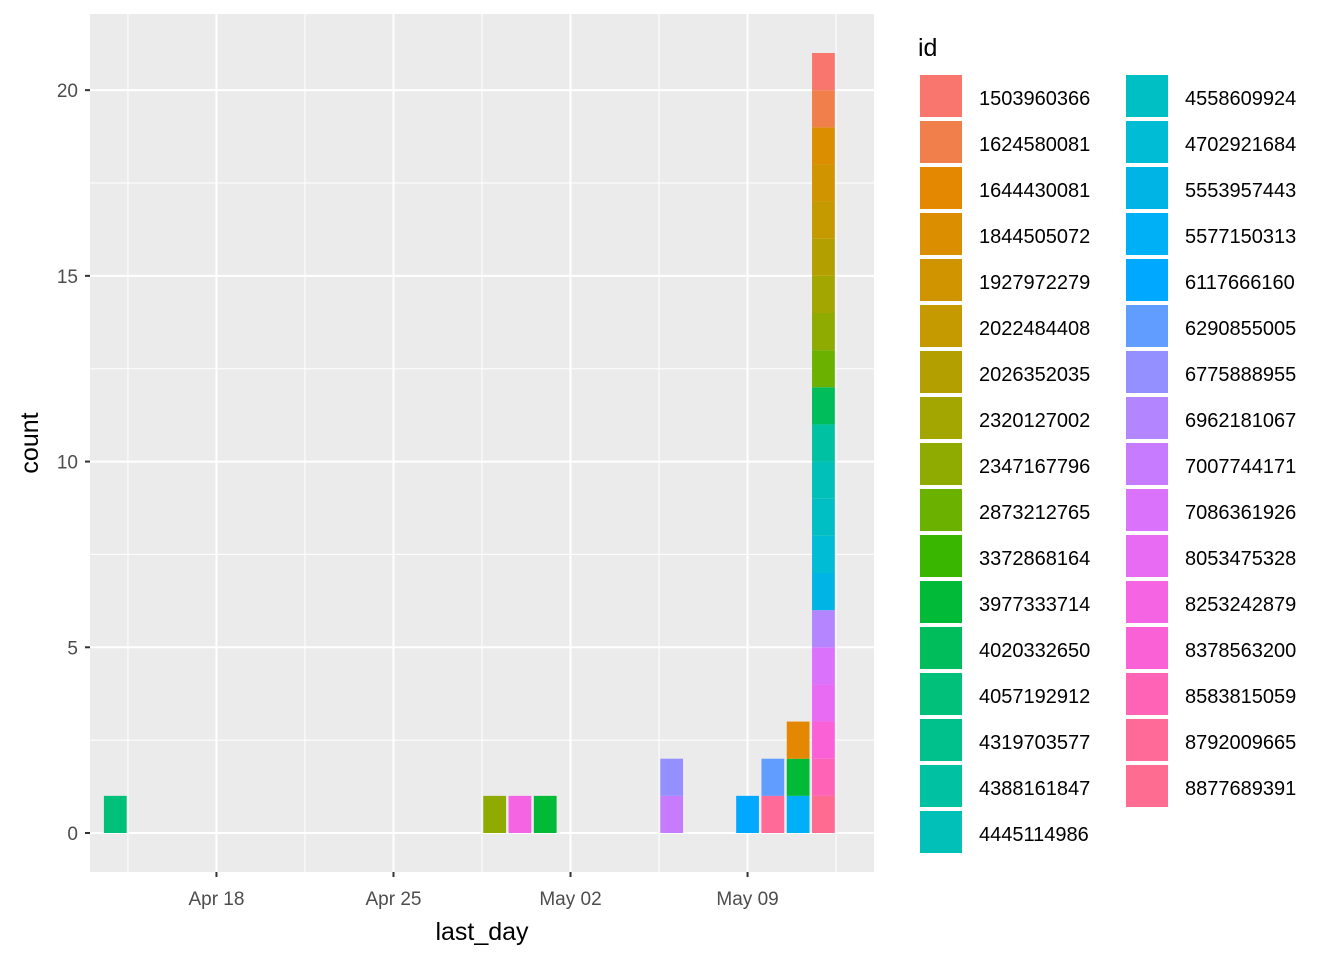  What do you see at coordinates (1034, 651) in the screenshot?
I see `legend-label-4020332650: 4020332650` at bounding box center [1034, 651].